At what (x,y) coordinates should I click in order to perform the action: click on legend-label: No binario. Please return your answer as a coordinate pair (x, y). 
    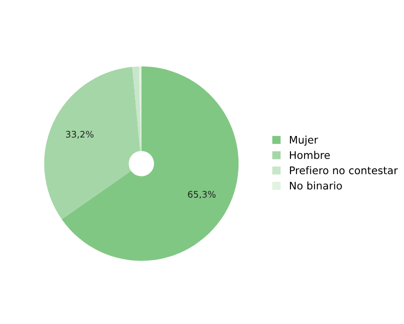
    Looking at the image, I should click on (316, 186).